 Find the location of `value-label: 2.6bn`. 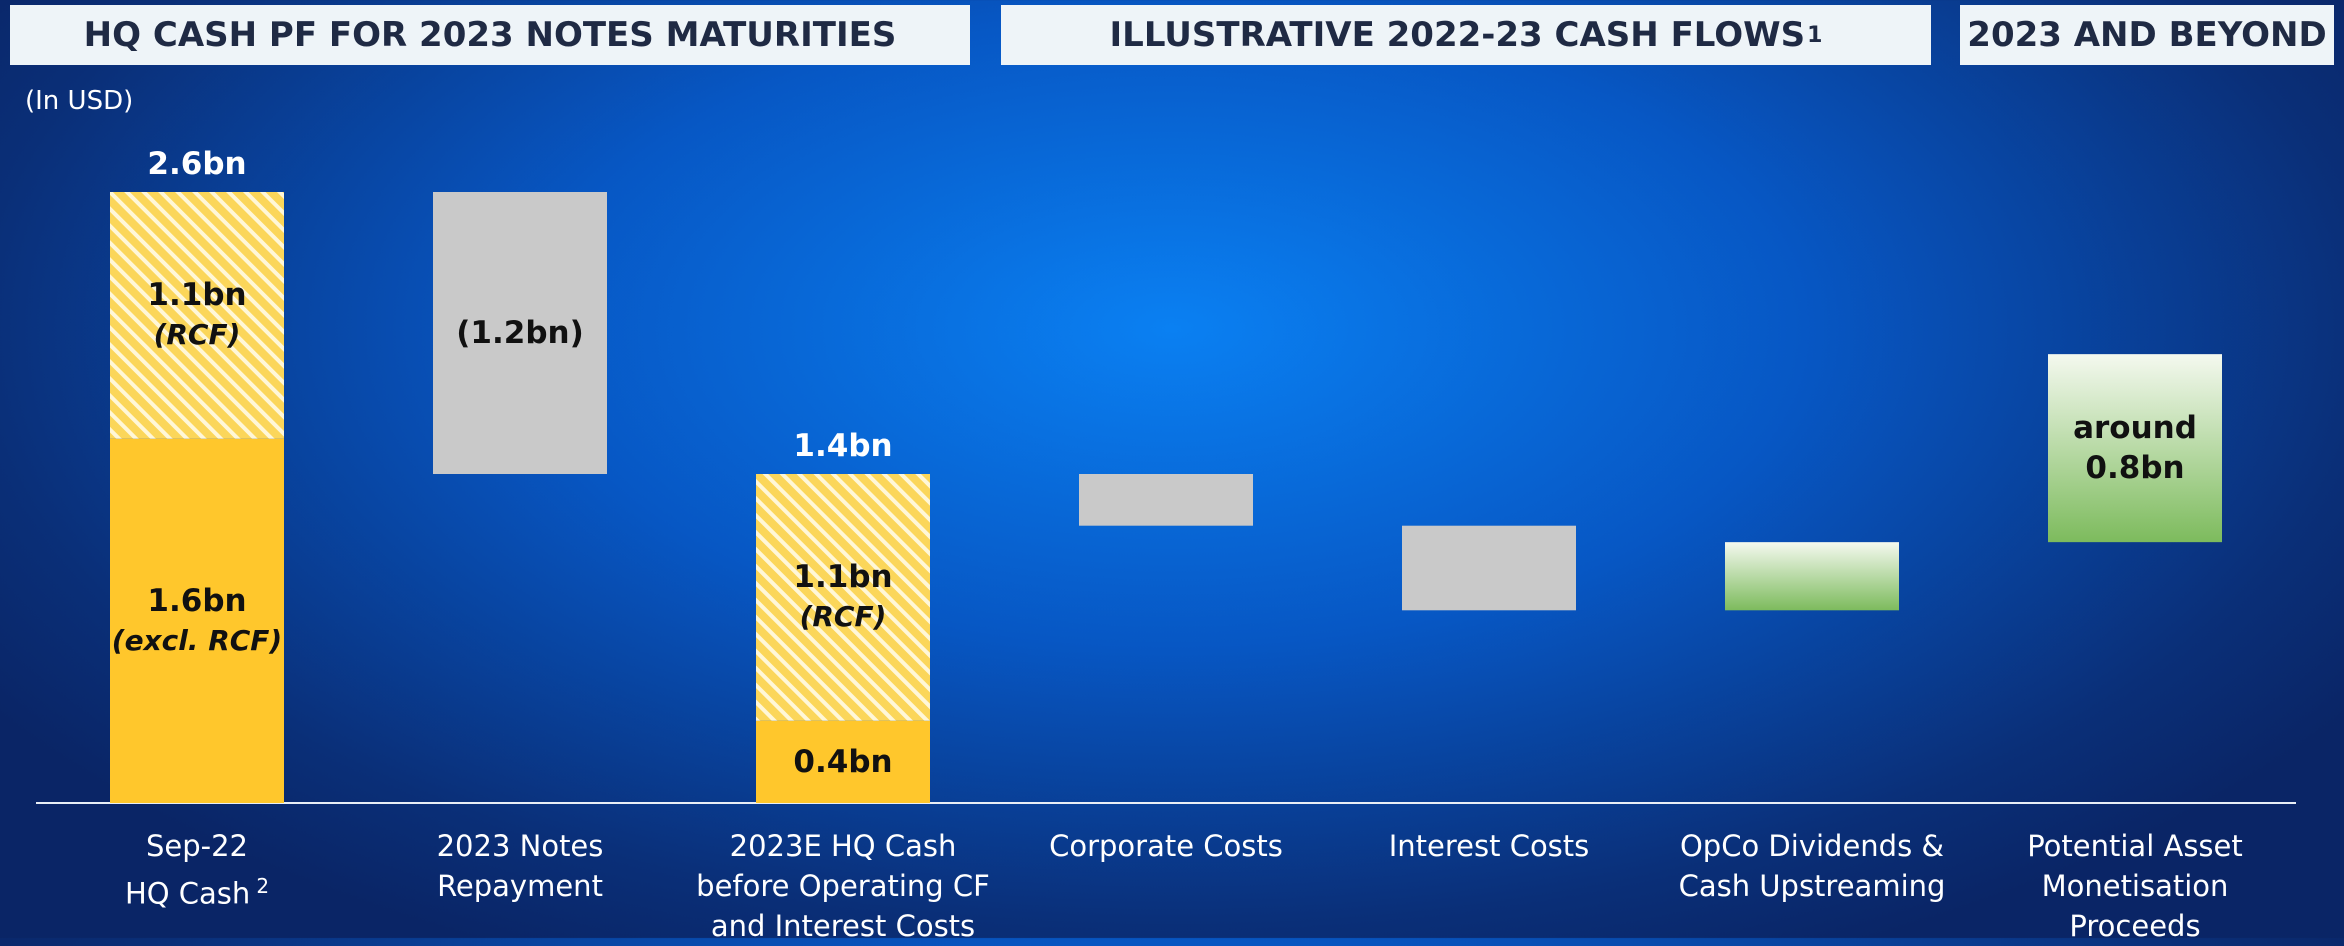

value-label: 2.6bn is located at coordinates (197, 164).